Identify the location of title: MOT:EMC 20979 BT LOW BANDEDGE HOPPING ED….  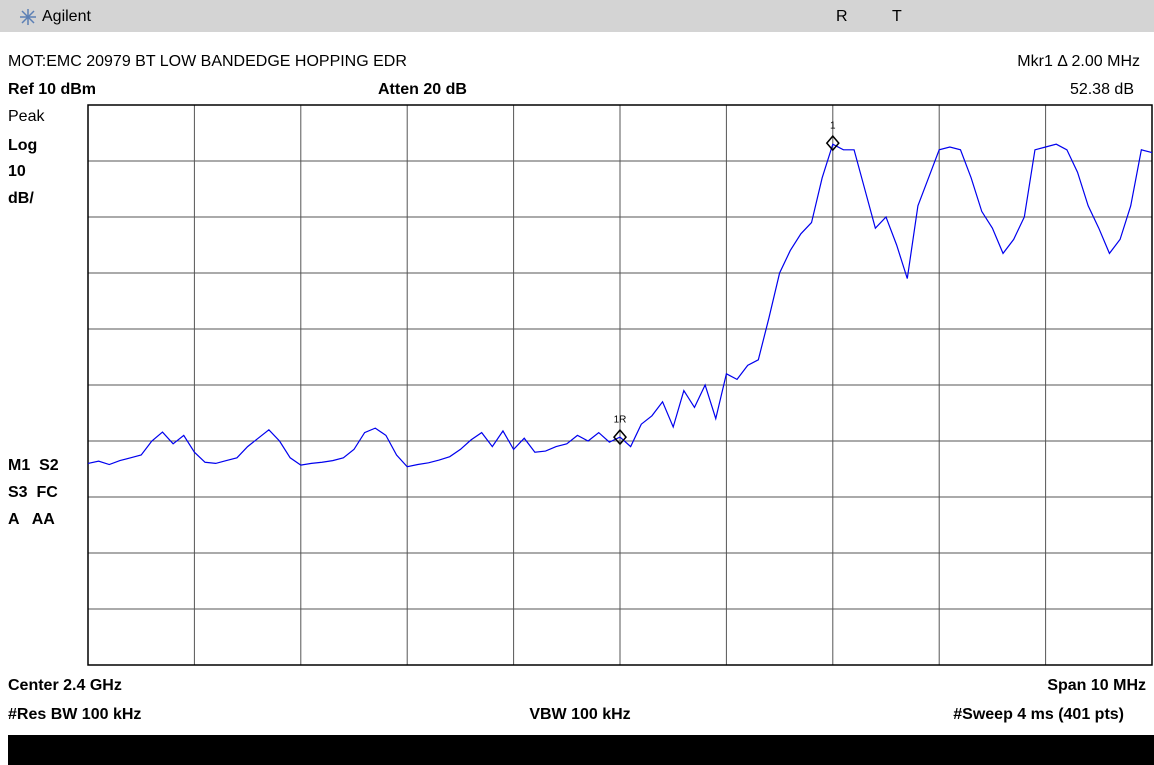
(207, 61).